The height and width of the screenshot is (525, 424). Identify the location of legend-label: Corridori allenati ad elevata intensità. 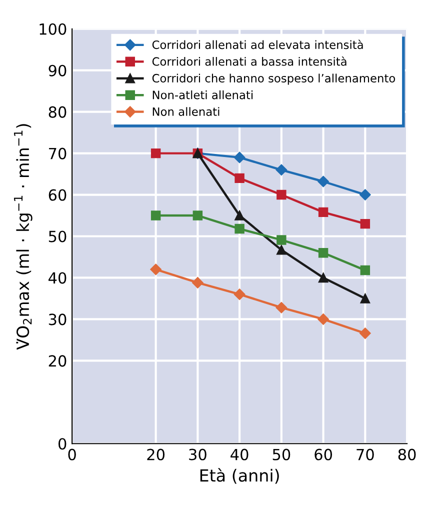
(257, 45).